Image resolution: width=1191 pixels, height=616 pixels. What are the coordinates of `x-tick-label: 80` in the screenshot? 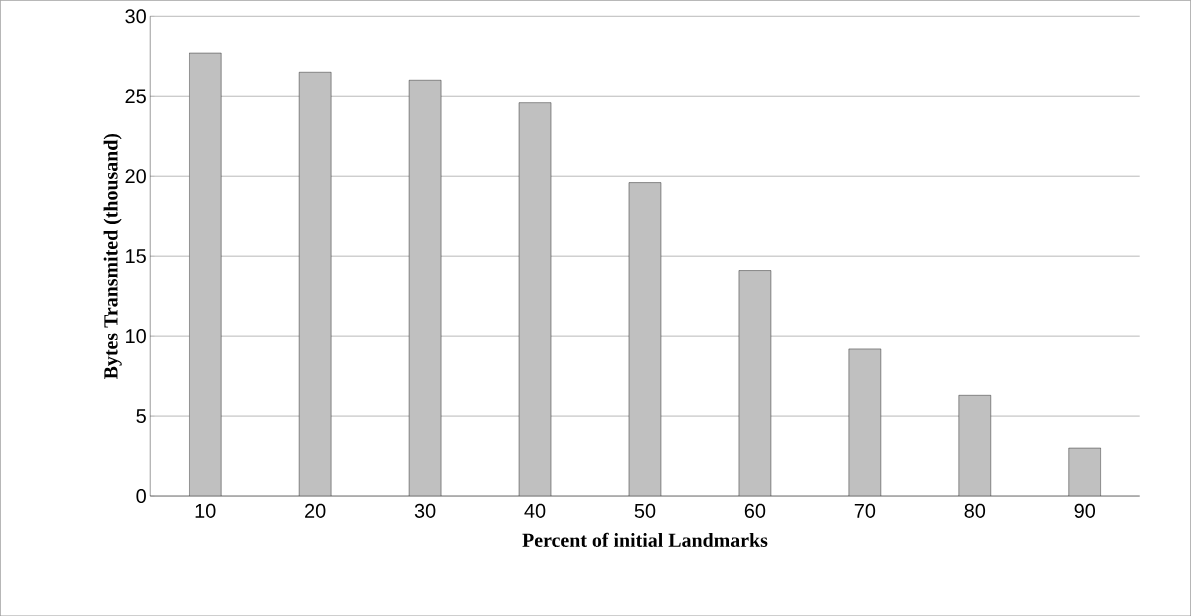 It's located at (975, 510).